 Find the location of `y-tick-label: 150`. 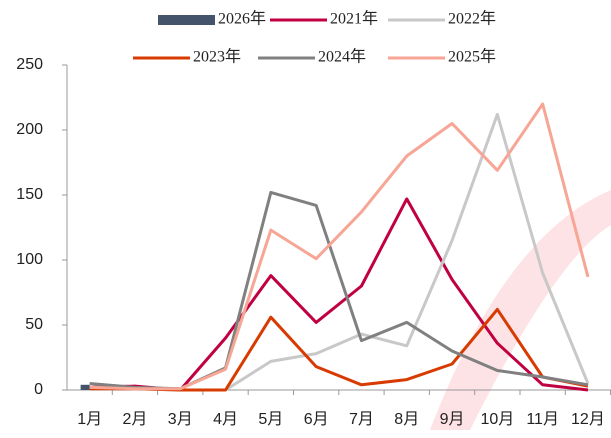

y-tick-label: 150 is located at coordinates (29, 194).